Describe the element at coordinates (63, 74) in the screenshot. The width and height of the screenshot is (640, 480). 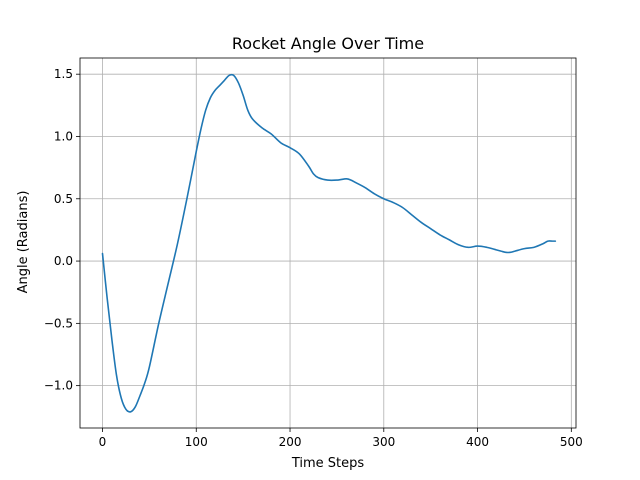
I see `y-tick-label: 1.5` at that location.